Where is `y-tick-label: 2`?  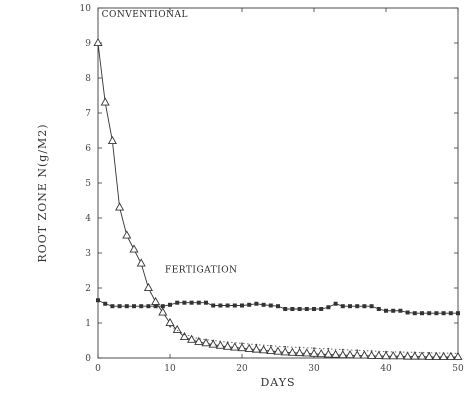
y-tick-label: 2 is located at coordinates (88, 289).